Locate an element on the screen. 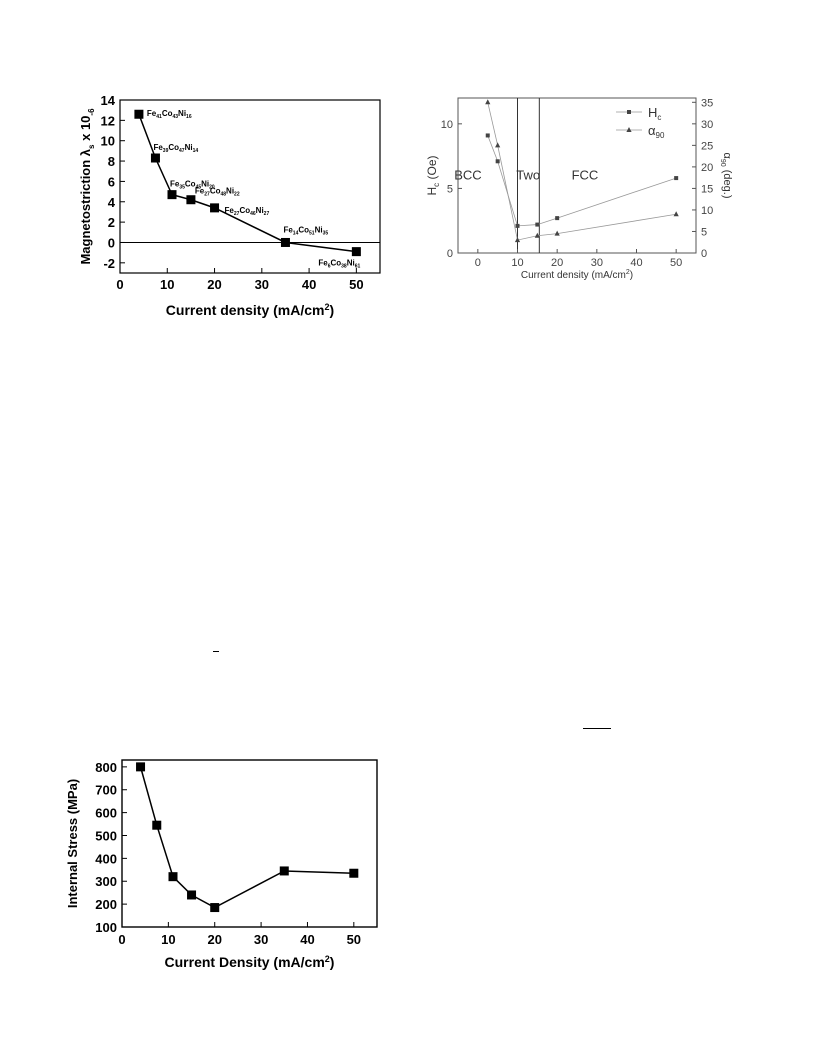  y-left-tick-label: 0 is located at coordinates (450, 254).